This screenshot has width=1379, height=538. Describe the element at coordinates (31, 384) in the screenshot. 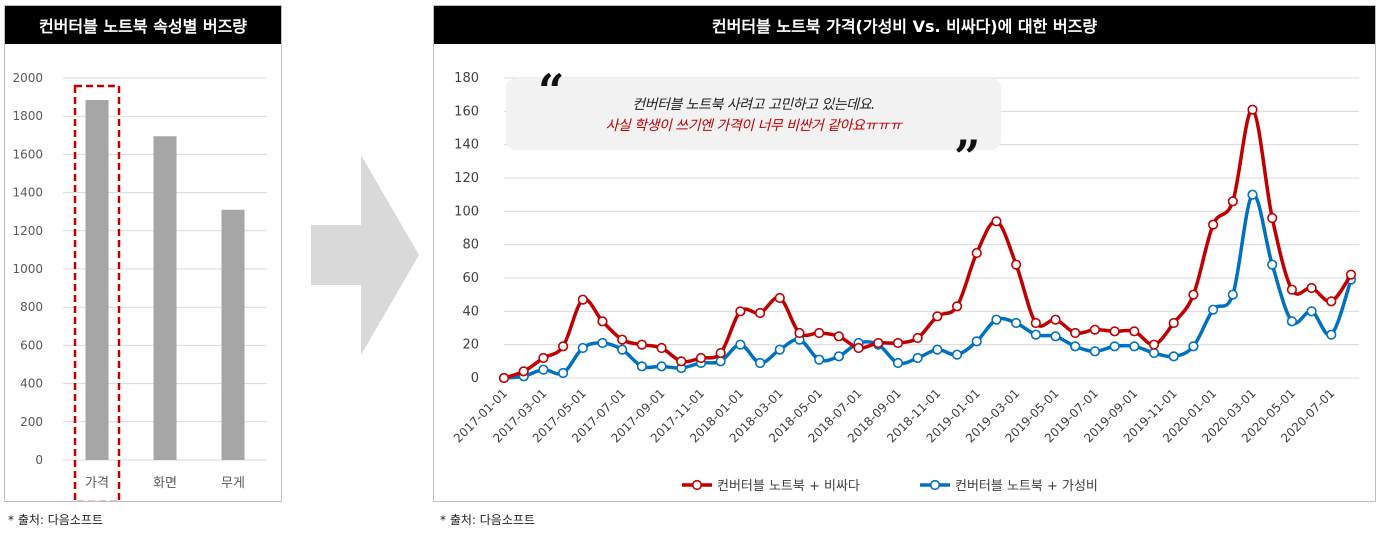

I see `bar-y-tick-label: 400` at that location.